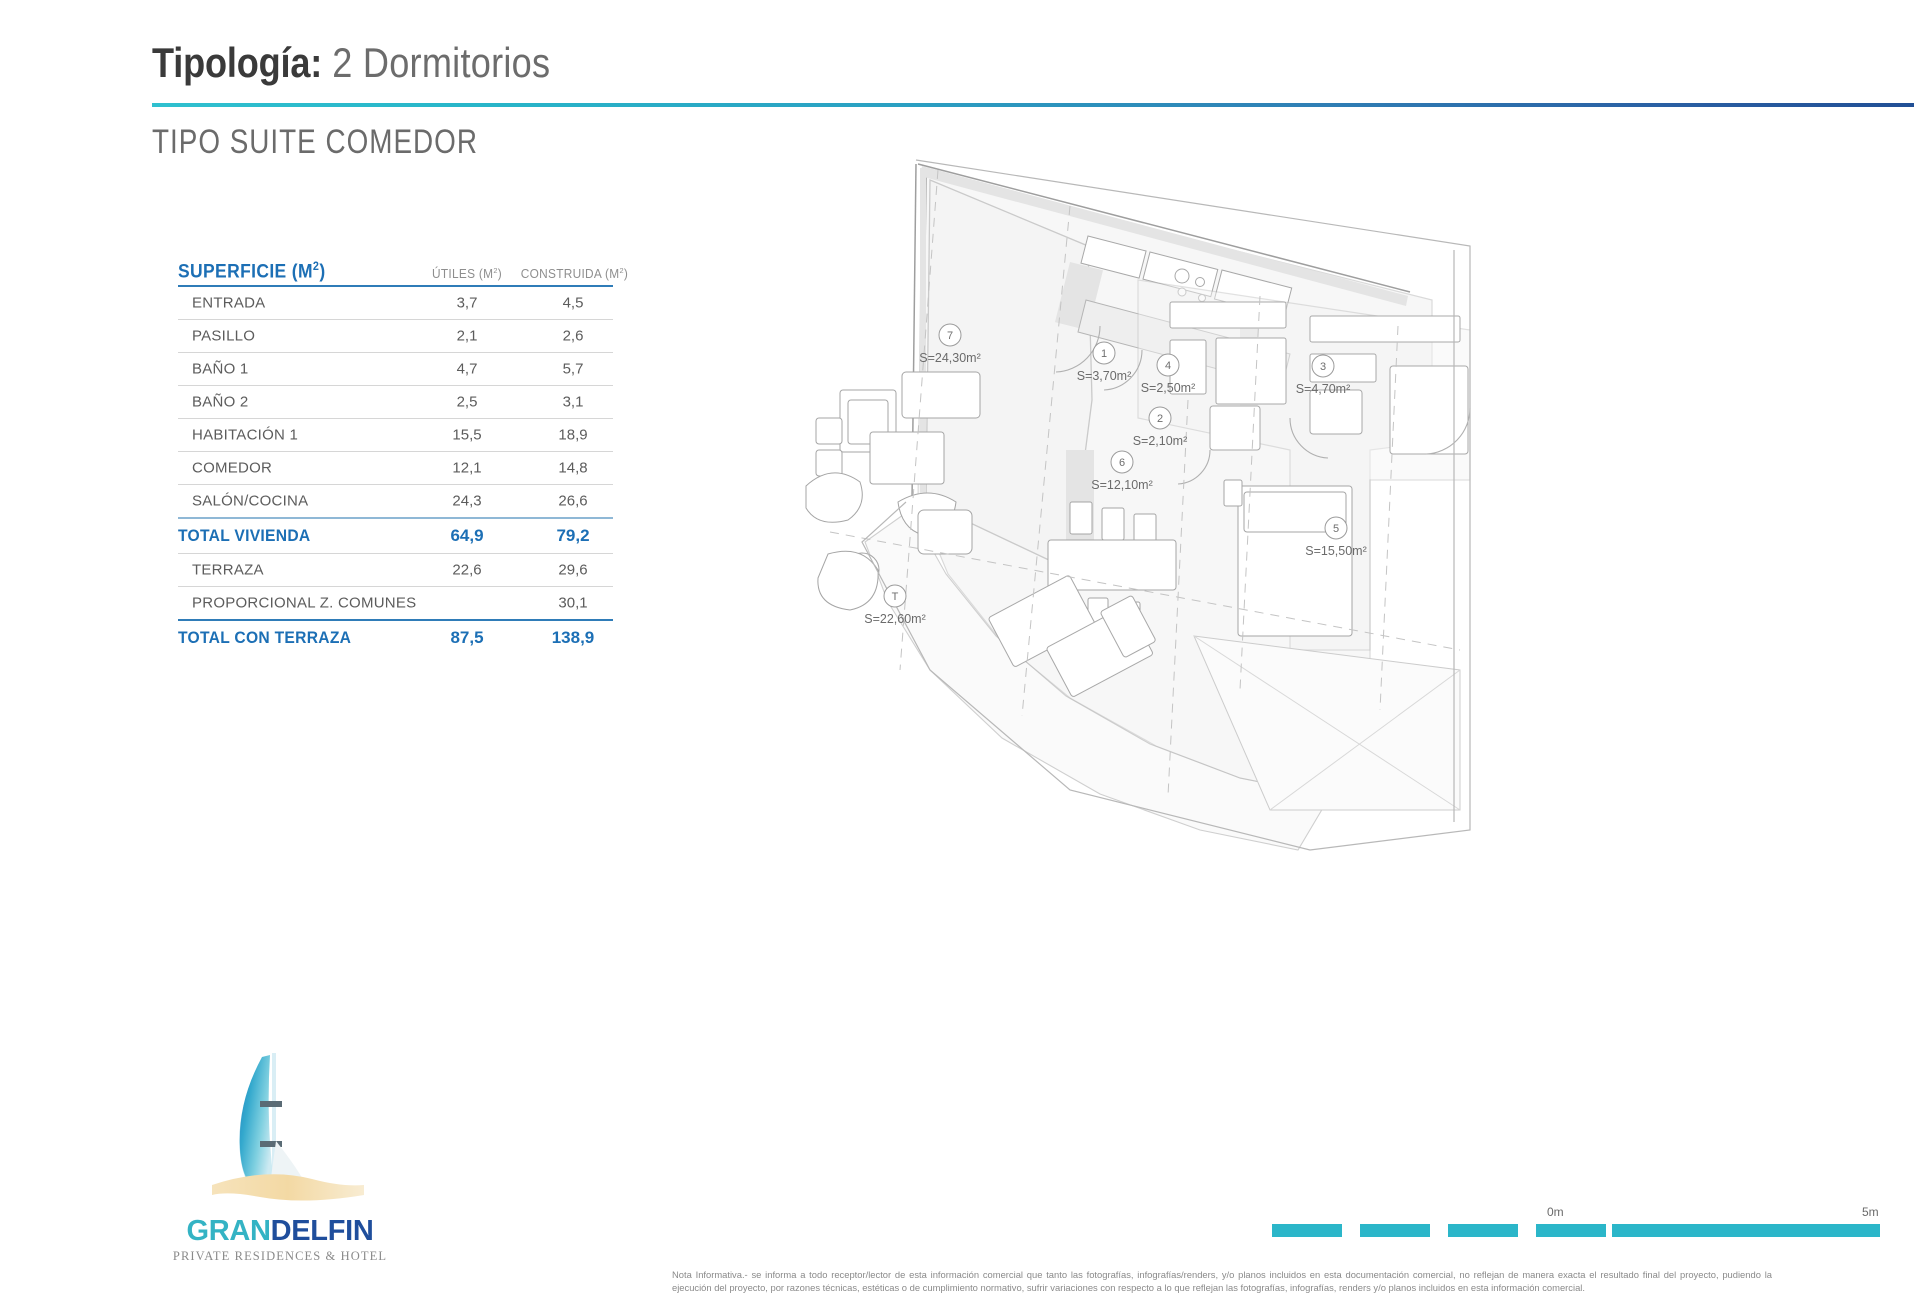 Image resolution: width=1920 pixels, height=1294 pixels. What do you see at coordinates (467, 336) in the screenshot?
I see `row-utiles: 2,1` at bounding box center [467, 336].